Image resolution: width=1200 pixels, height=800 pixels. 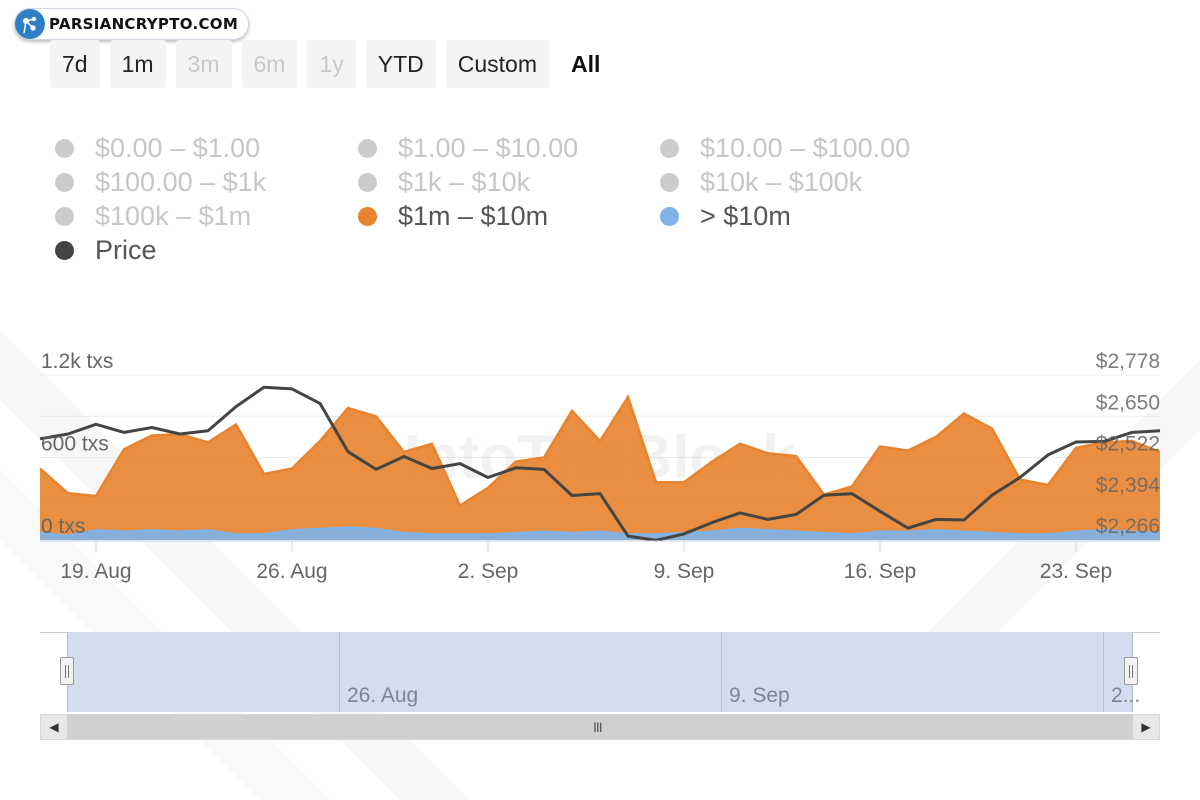 What do you see at coordinates (805, 148) in the screenshot?
I see `legend-label: $10.00 – $100.00` at bounding box center [805, 148].